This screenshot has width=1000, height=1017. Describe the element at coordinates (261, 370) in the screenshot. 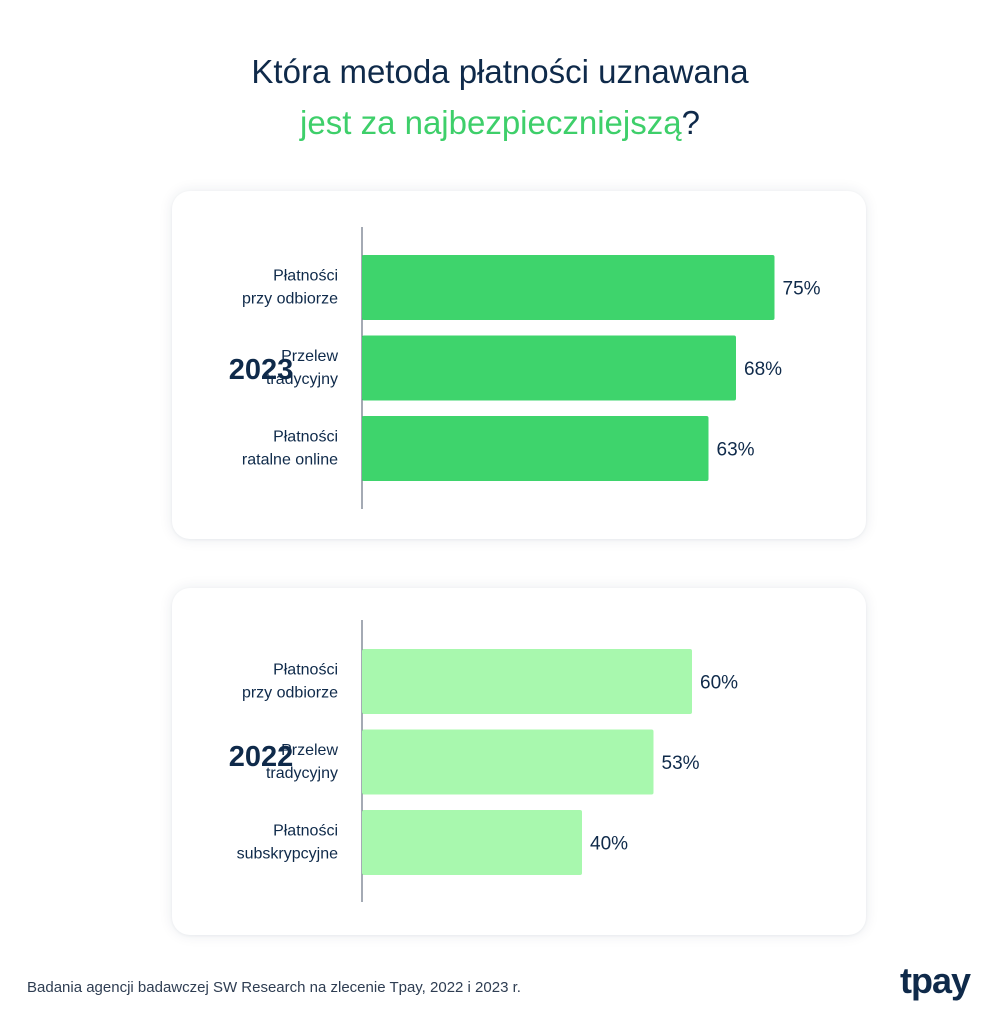

I see `year-label-2023: 2023` at that location.